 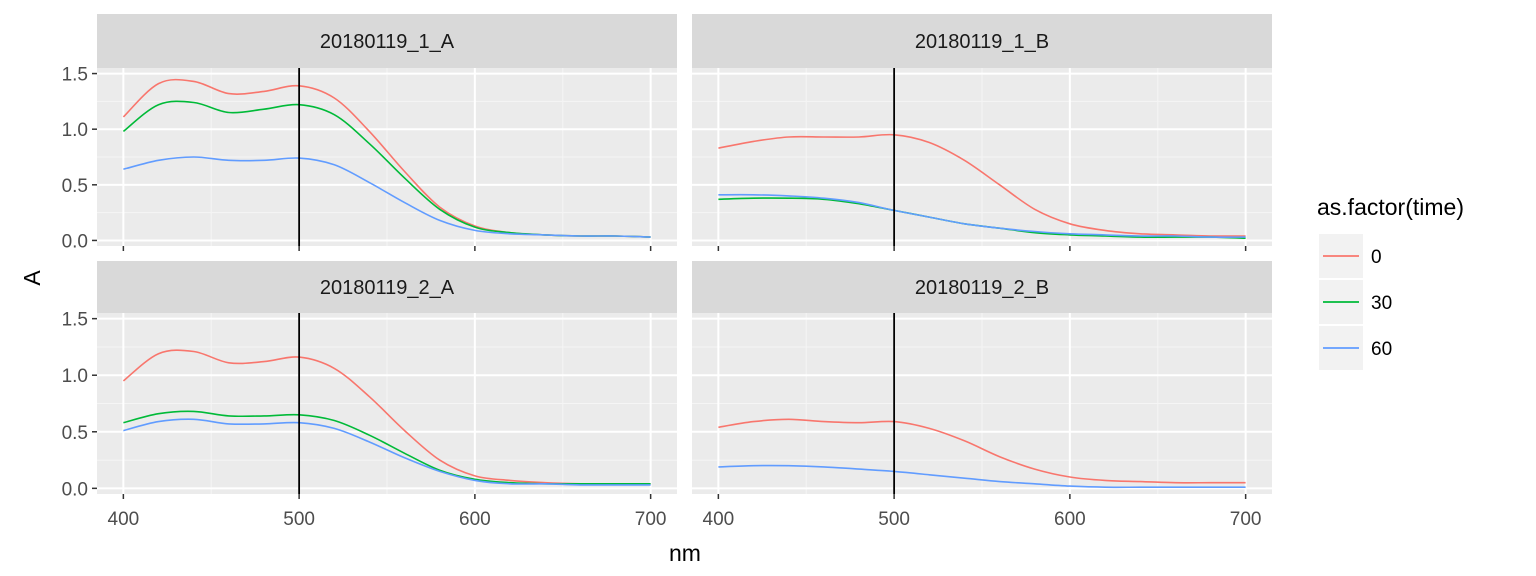 What do you see at coordinates (1376, 257) in the screenshot?
I see `legend-label: 0` at bounding box center [1376, 257].